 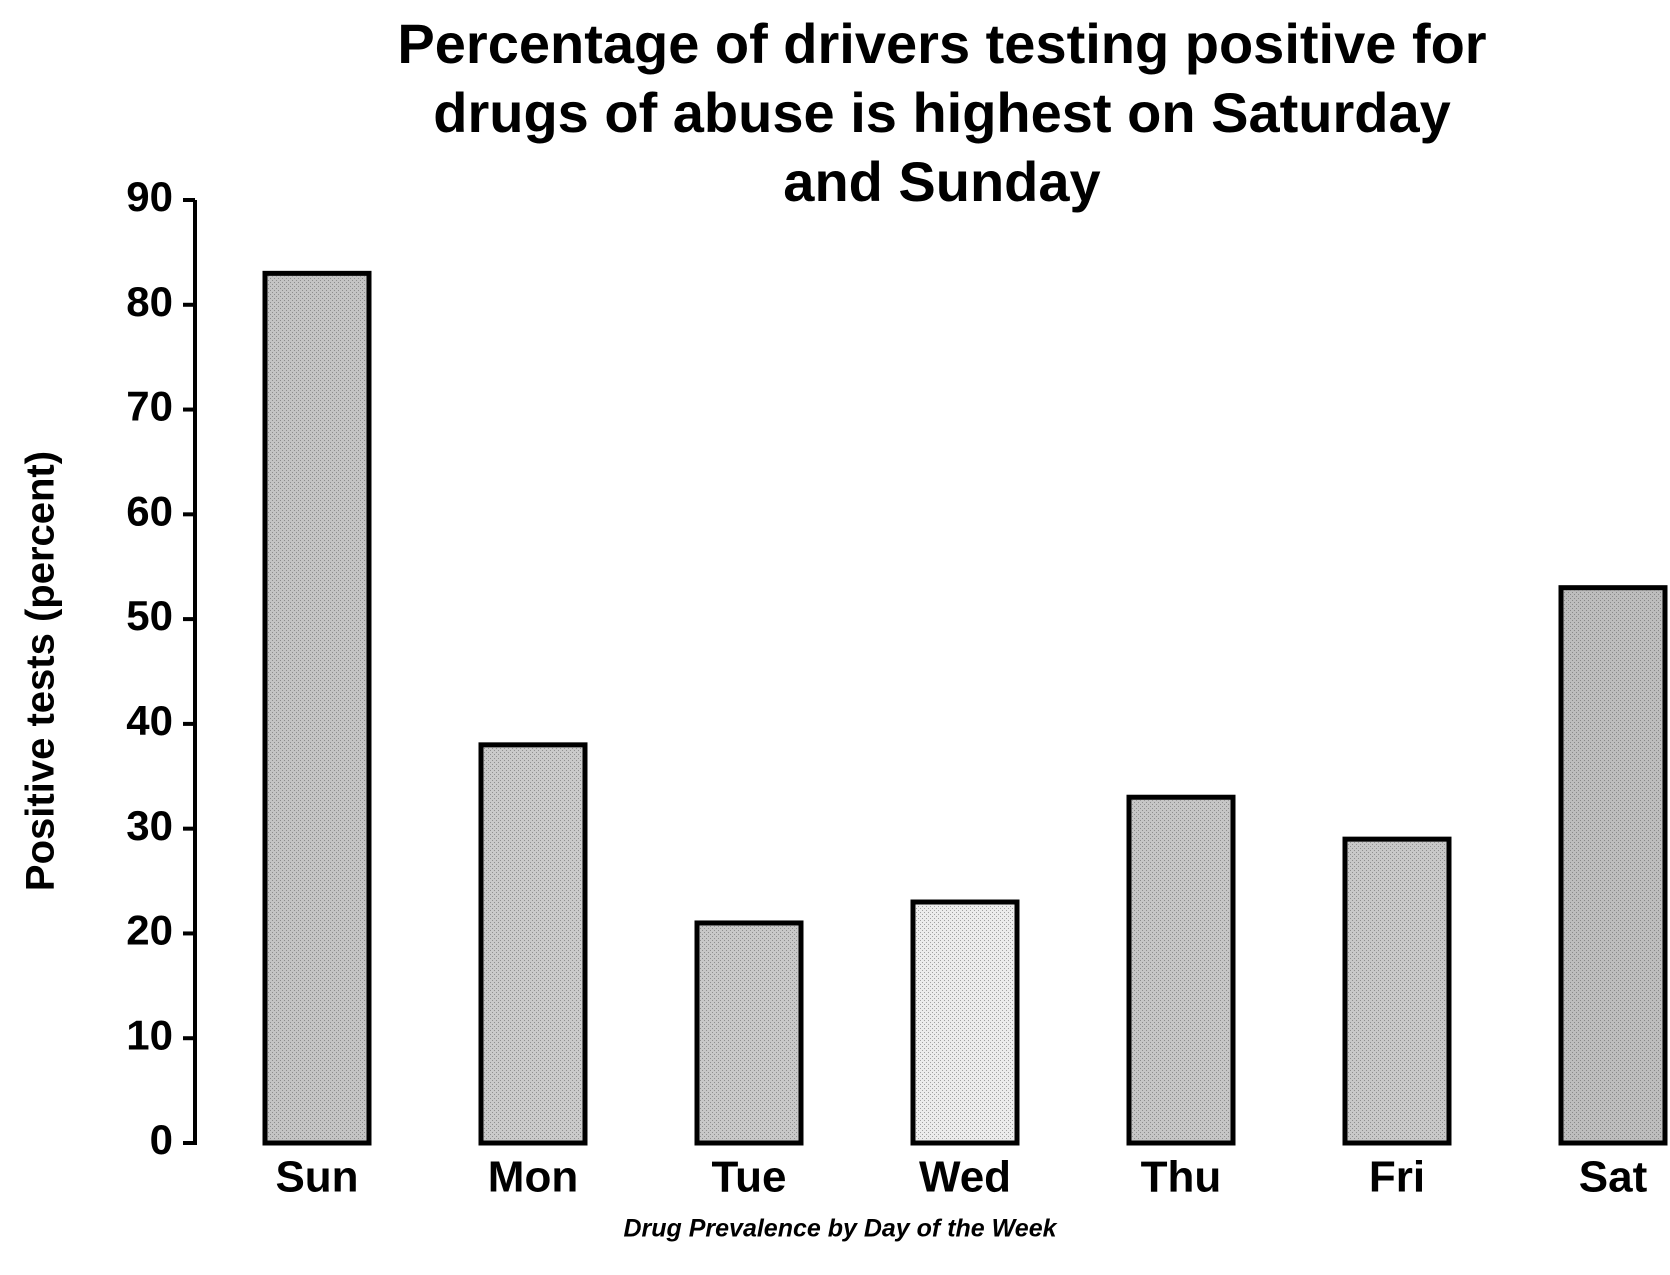 What do you see at coordinates (149, 510) in the screenshot?
I see `y-tick-label: 60` at bounding box center [149, 510].